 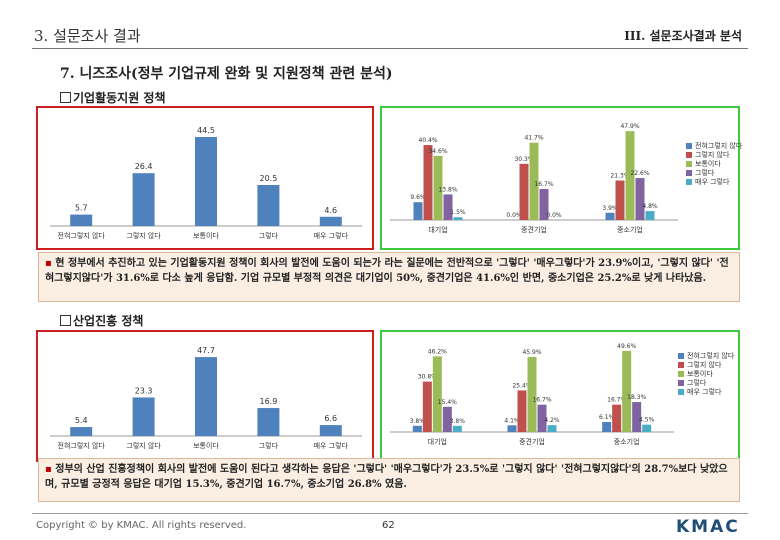 What do you see at coordinates (330, 210) in the screenshot?
I see `data-label: 4.6` at bounding box center [330, 210].